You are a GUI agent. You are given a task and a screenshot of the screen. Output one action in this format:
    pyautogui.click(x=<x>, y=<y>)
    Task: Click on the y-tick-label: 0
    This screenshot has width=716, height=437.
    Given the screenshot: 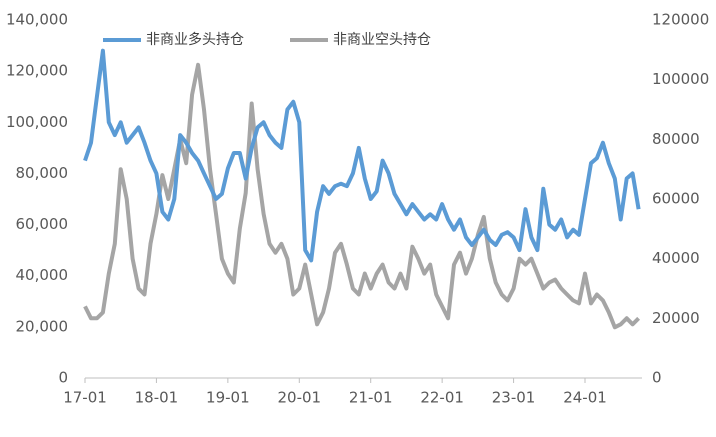 What is the action you would take?
    pyautogui.click(x=63, y=378)
    